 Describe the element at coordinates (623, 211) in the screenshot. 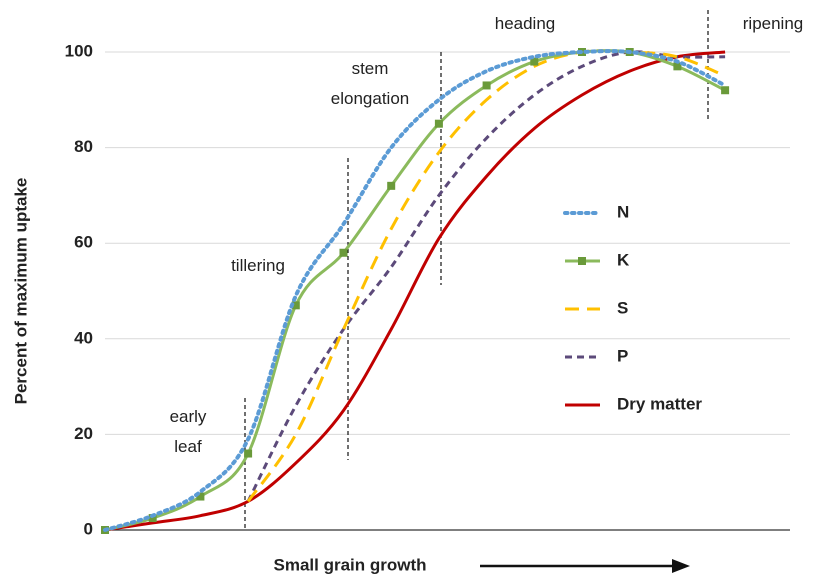

I see `legend-label: N` at that location.